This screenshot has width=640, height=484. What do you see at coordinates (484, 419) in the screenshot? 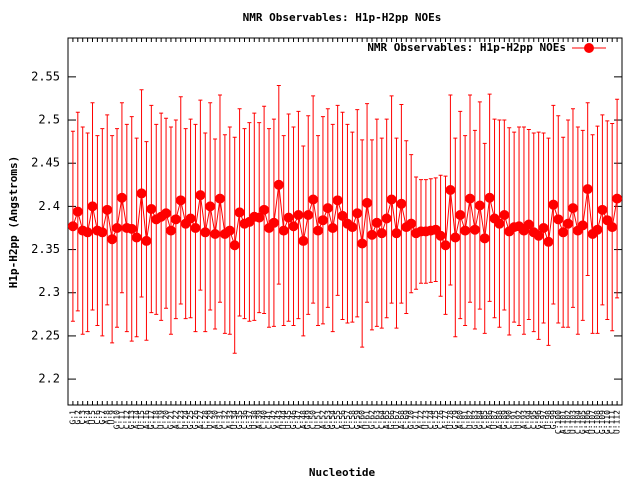
I see `x-tick-label: C:85` at bounding box center [484, 419].